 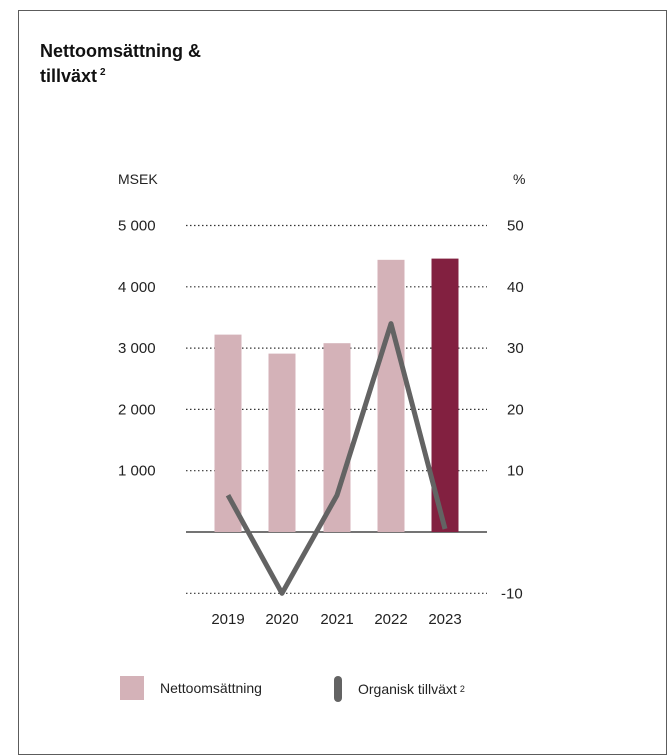 I want to click on bar-2020, so click(x=282, y=443).